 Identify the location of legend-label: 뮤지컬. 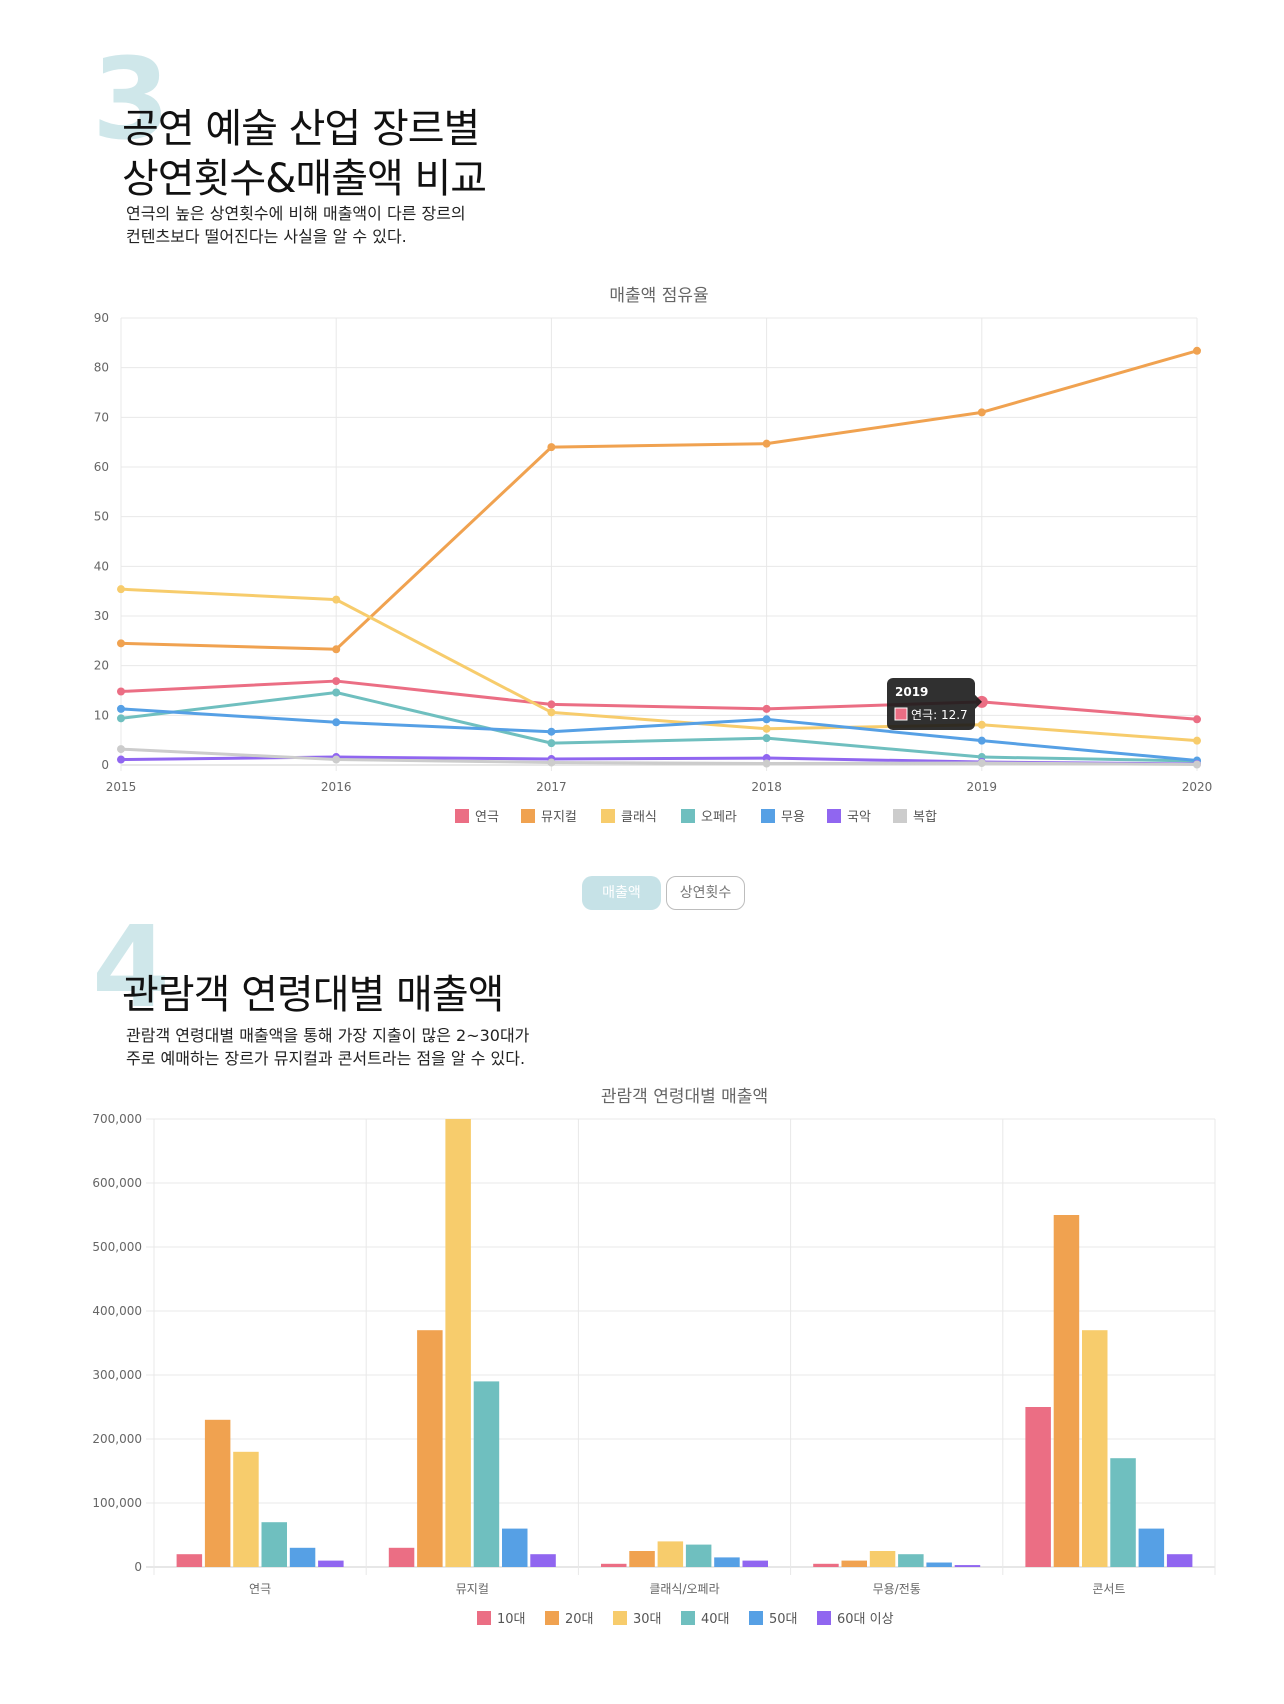
(559, 817).